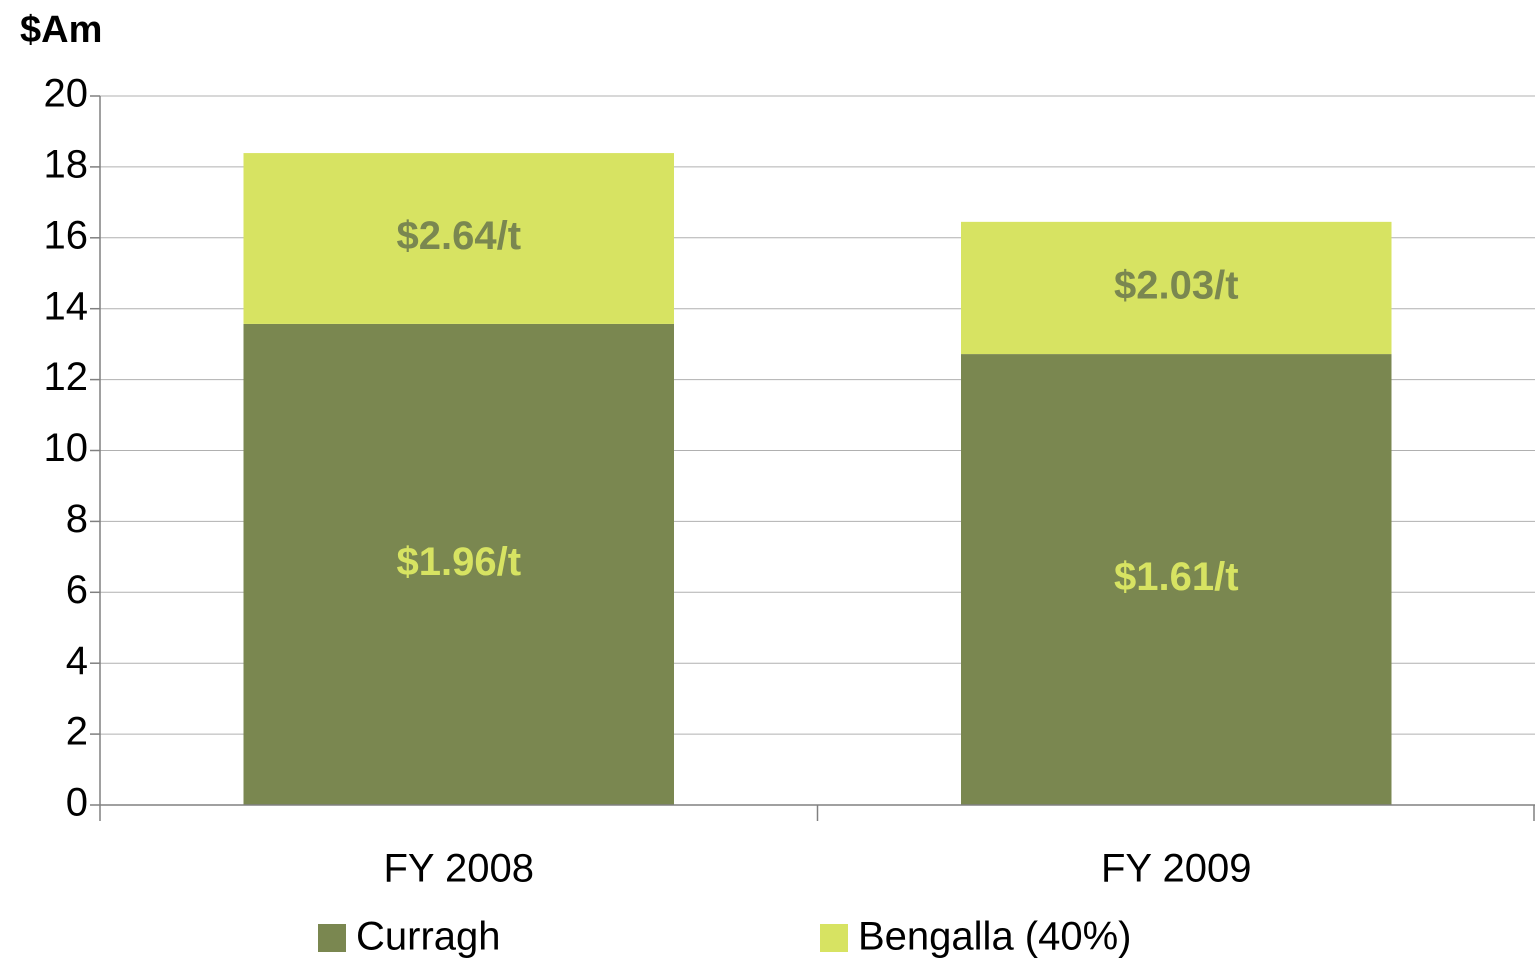 The width and height of the screenshot is (1535, 961). Describe the element at coordinates (66, 94) in the screenshot. I see `y-tick-label: 20` at that location.